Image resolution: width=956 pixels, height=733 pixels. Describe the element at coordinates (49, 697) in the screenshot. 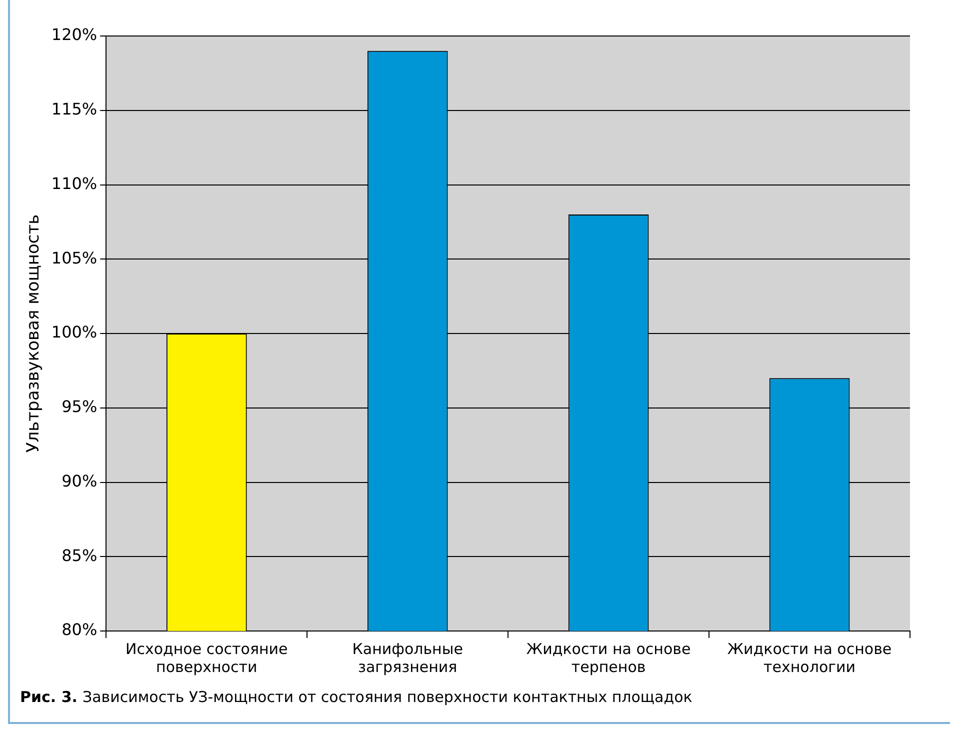

I see `text: Рис. 3.` at that location.